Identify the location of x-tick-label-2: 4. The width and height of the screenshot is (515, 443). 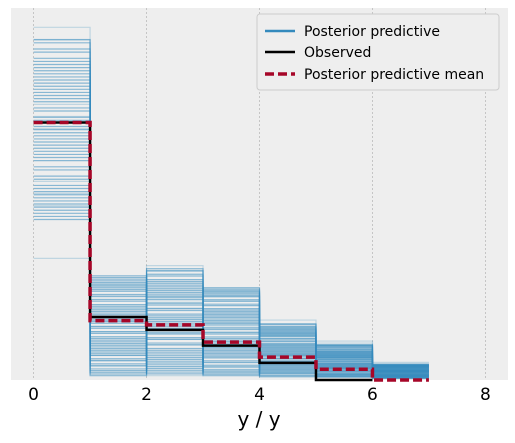
(259, 395).